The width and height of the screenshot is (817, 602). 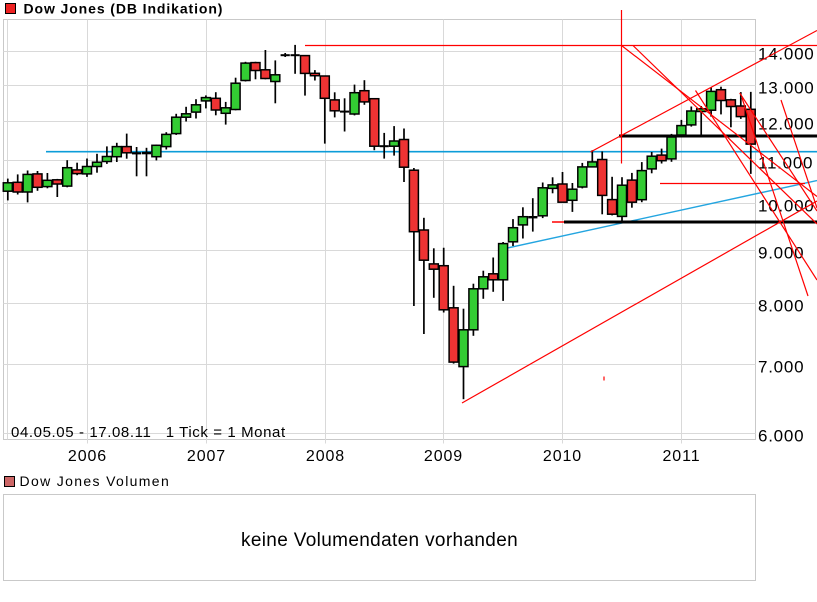 I want to click on svg-text:04.05.05 - 17.08.11 1 Tick =: 04.05.05 - 17.08.11 1 Tick = 1 Monat, so click(x=148, y=432).